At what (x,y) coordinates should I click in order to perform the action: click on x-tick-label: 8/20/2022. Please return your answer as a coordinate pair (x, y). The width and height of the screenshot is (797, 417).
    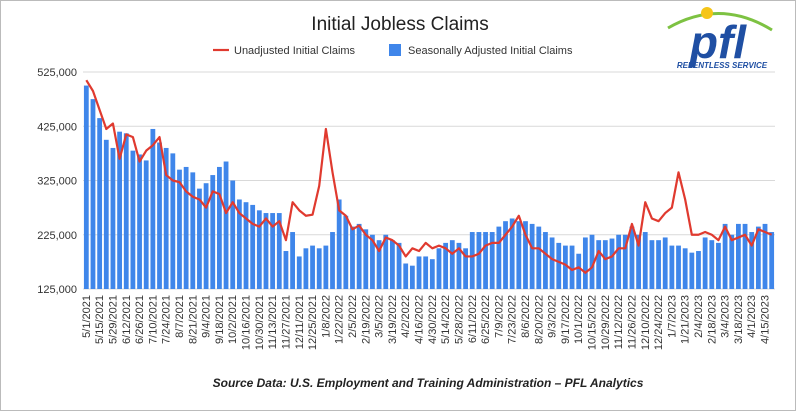
    Looking at the image, I should click on (539, 319).